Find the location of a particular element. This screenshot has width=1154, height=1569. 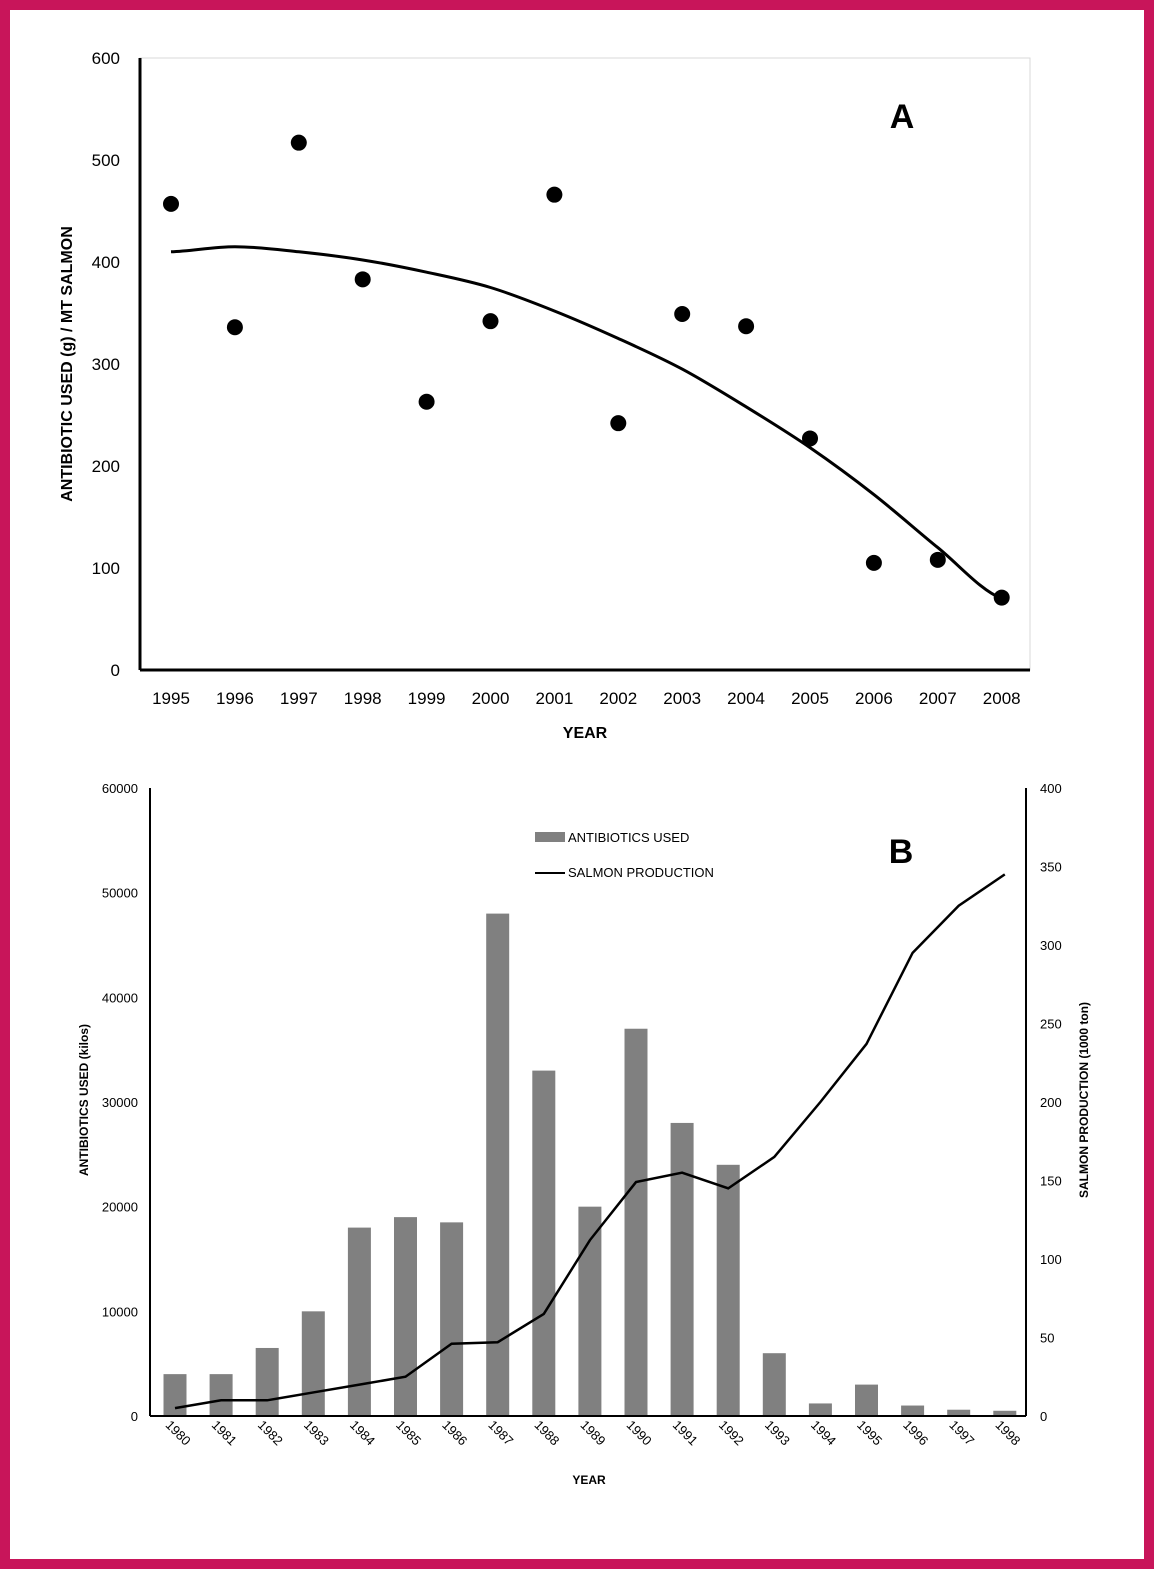

panel-a-y-tick-6: 600 is located at coordinates (106, 58).